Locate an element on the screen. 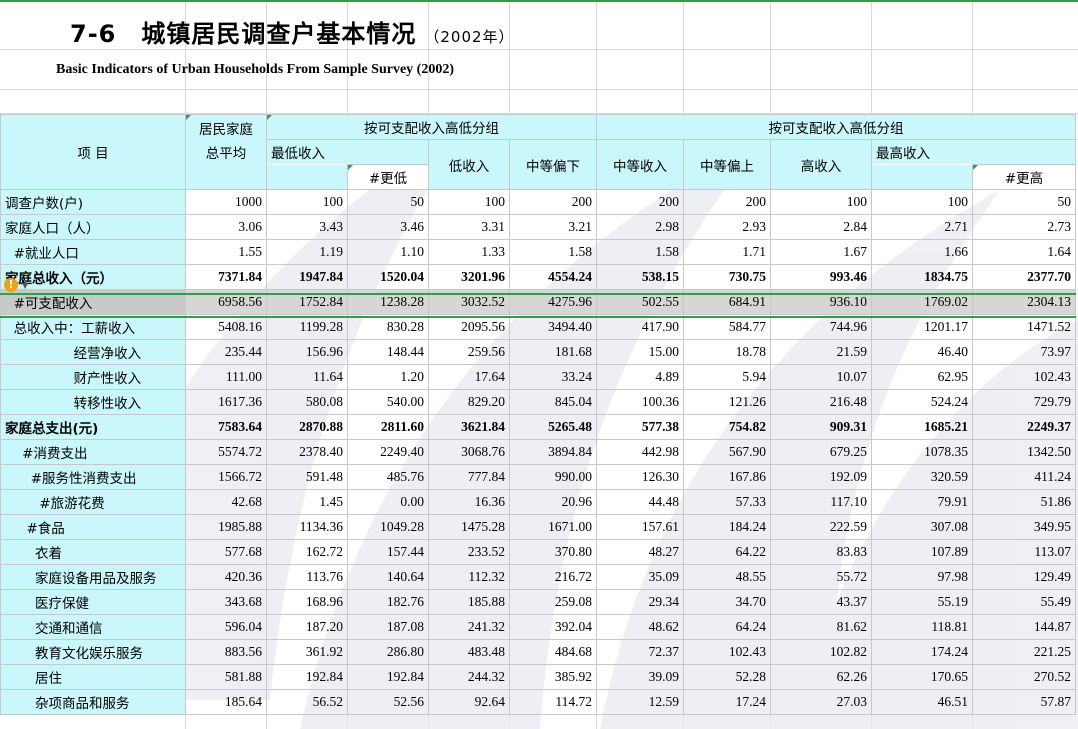 The height and width of the screenshot is (729, 1078). data-cell: 3068.76 is located at coordinates (469, 452).